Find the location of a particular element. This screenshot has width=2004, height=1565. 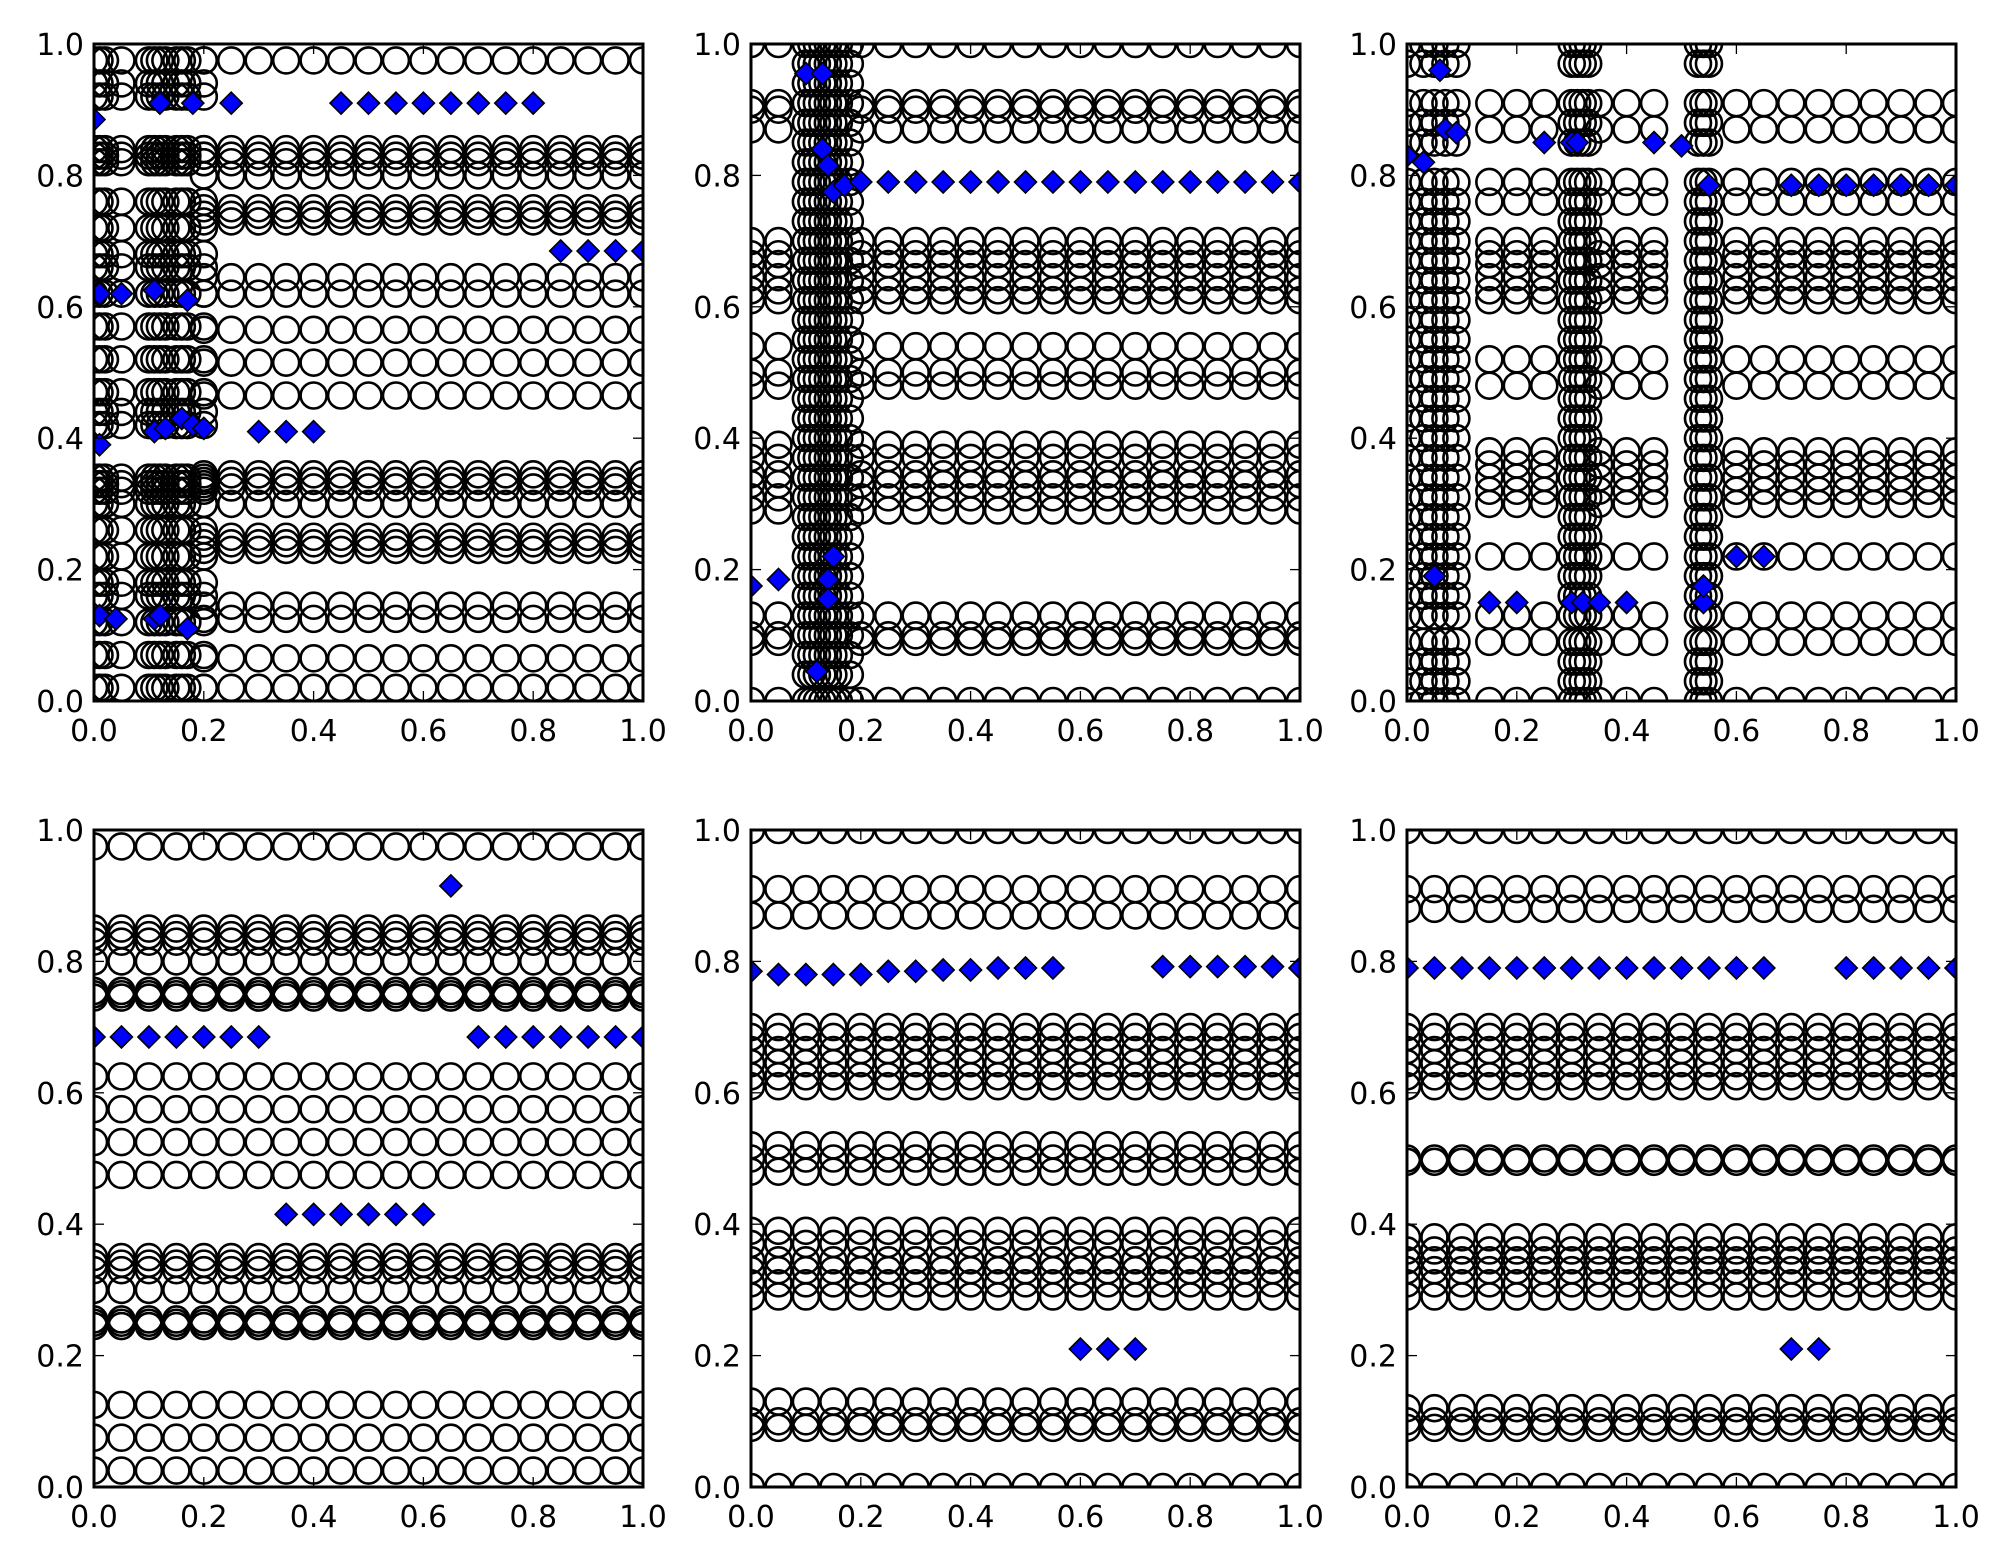

subplot-bottom-right: 0.0 0.2 0.4 0.6 0.8 1.00.00.20.40.60.81.0 is located at coordinates (1664, 1174).